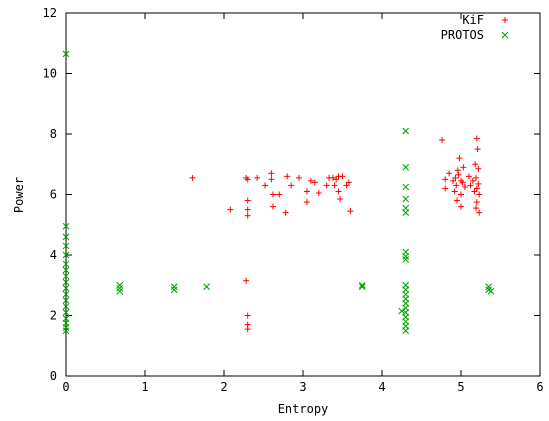  What do you see at coordinates (302, 387) in the screenshot?
I see `x-tick-label: 3` at bounding box center [302, 387].